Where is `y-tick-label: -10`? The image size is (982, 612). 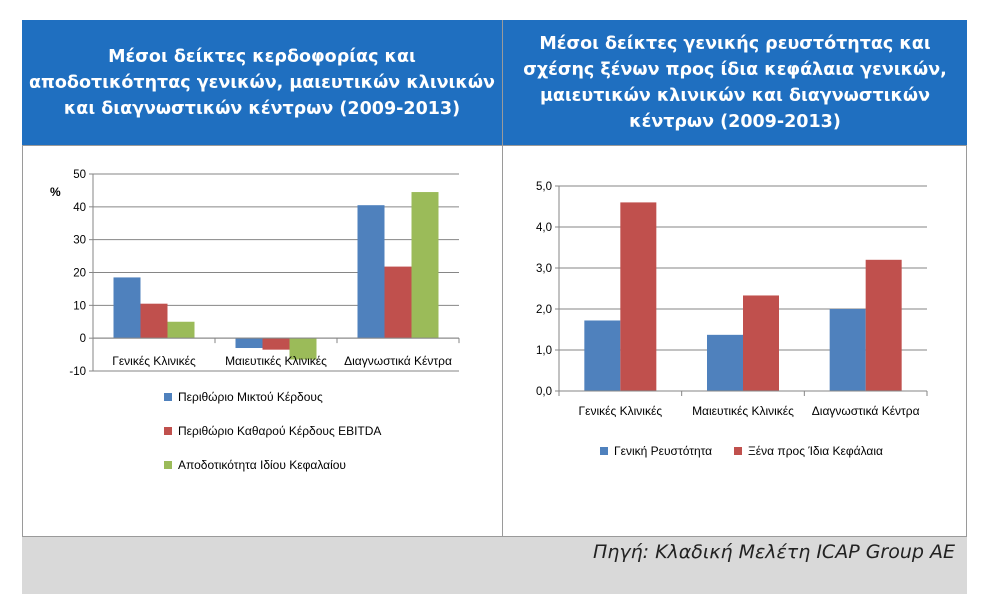
y-tick-label: -10 is located at coordinates (77, 372).